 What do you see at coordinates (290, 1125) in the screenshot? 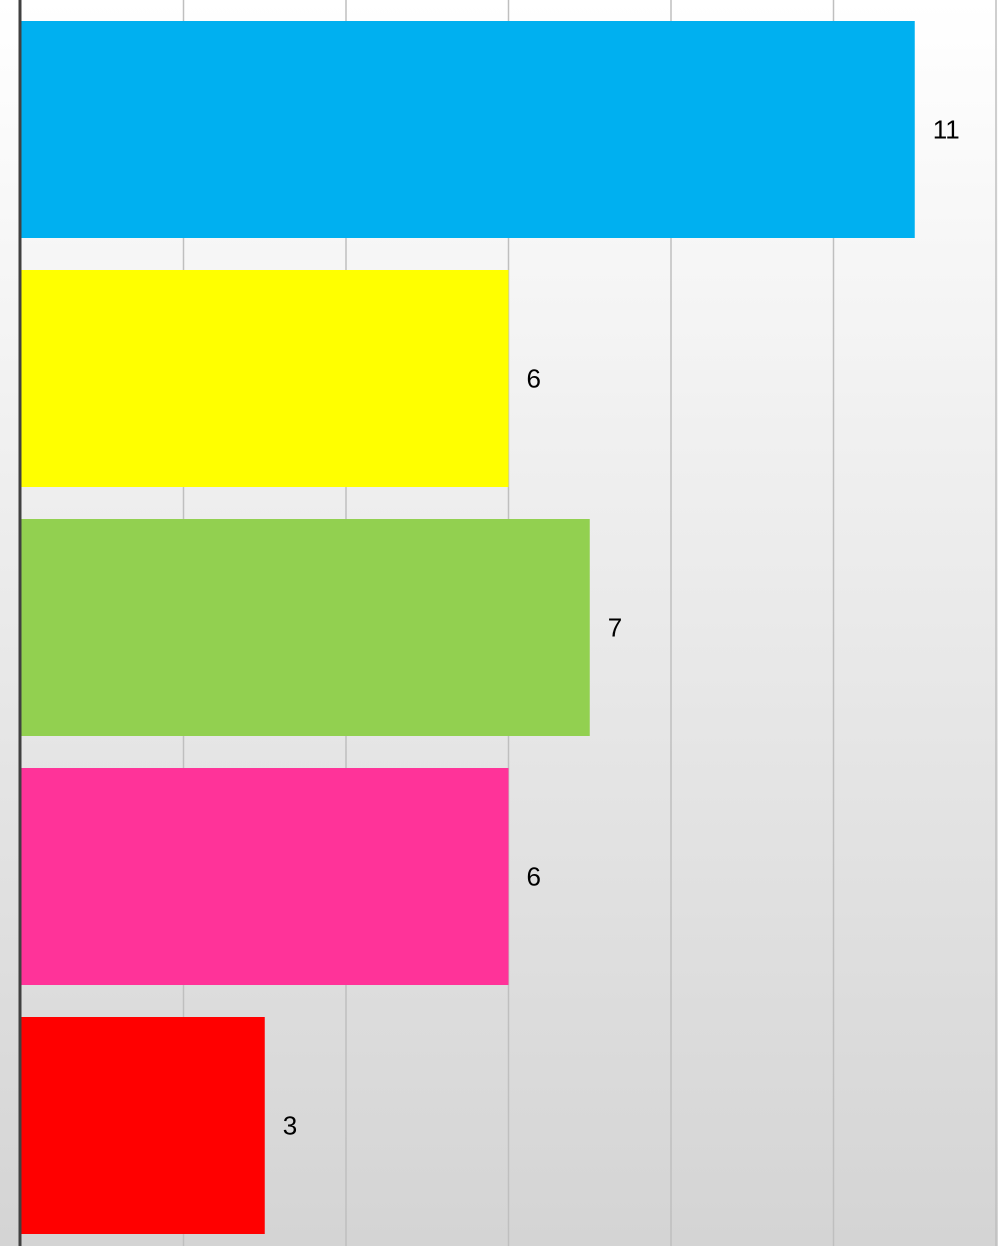
I see `data-label: 3` at bounding box center [290, 1125].